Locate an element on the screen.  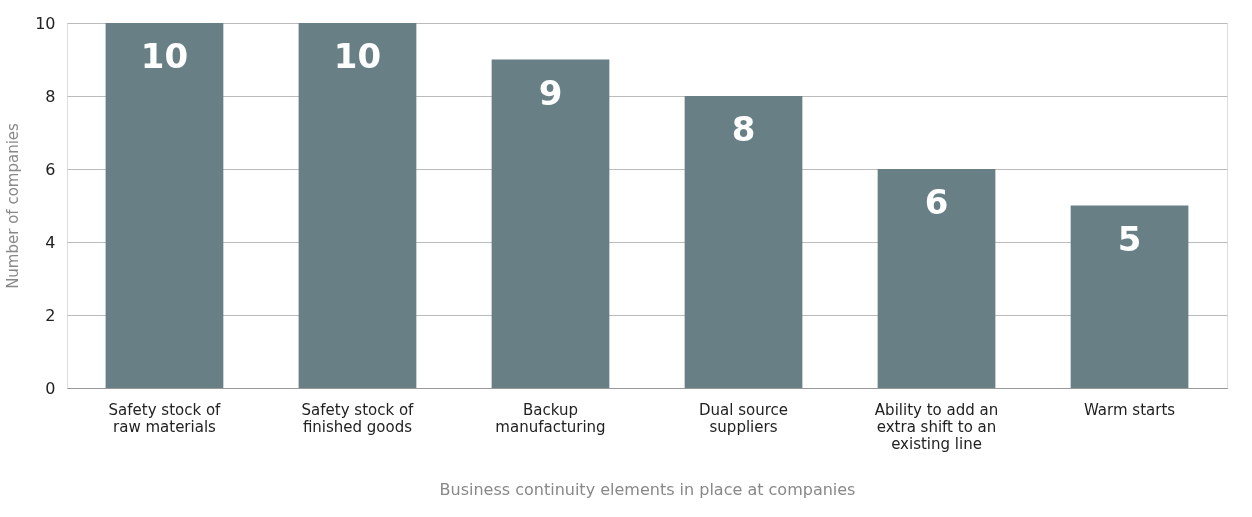
y-tick-label: 10 is located at coordinates (45, 23).